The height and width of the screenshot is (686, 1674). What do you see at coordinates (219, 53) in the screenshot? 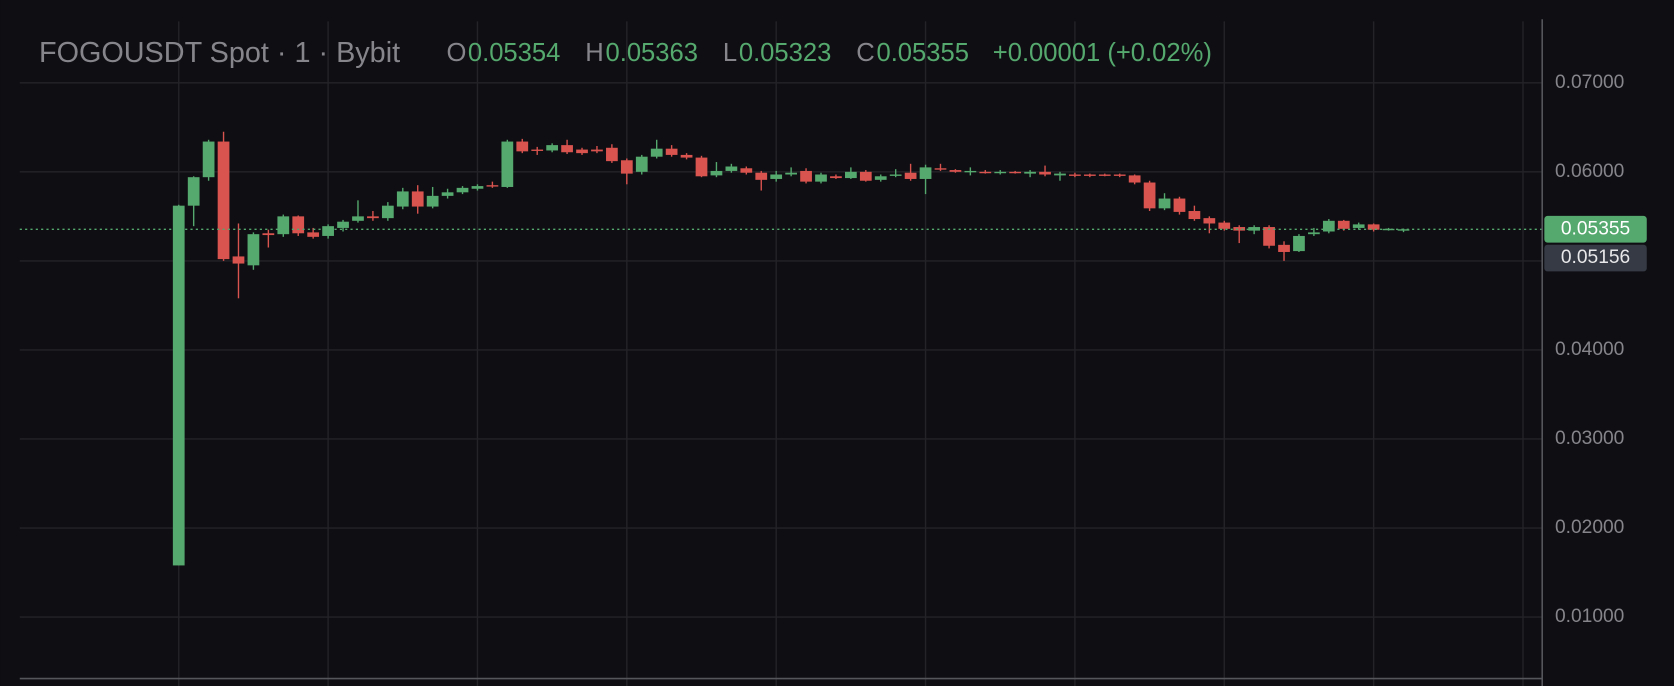
I see `chart-title: FOGOUSDT Spot · 1 · Bybit` at bounding box center [219, 53].